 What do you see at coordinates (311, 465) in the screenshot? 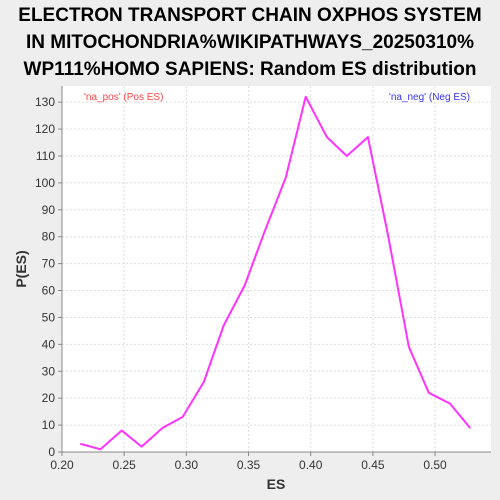
I see `x-tick-label: 0.40` at bounding box center [311, 465].